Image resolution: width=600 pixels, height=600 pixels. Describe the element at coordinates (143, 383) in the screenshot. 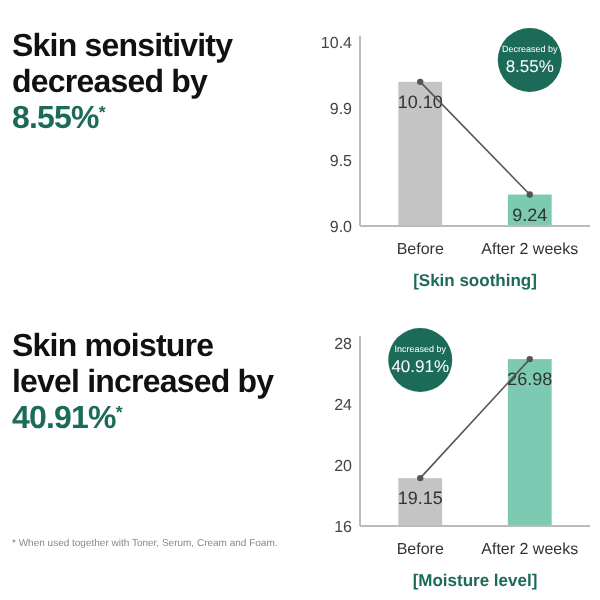

I see `text: Skin moisture level increased by 40.91%$^{*}$` at that location.